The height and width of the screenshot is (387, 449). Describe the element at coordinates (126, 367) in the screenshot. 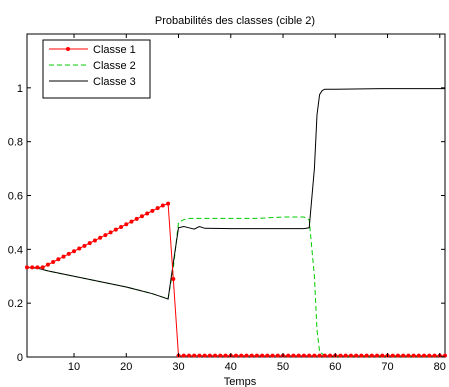

I see `x-tick-label: 20` at that location.